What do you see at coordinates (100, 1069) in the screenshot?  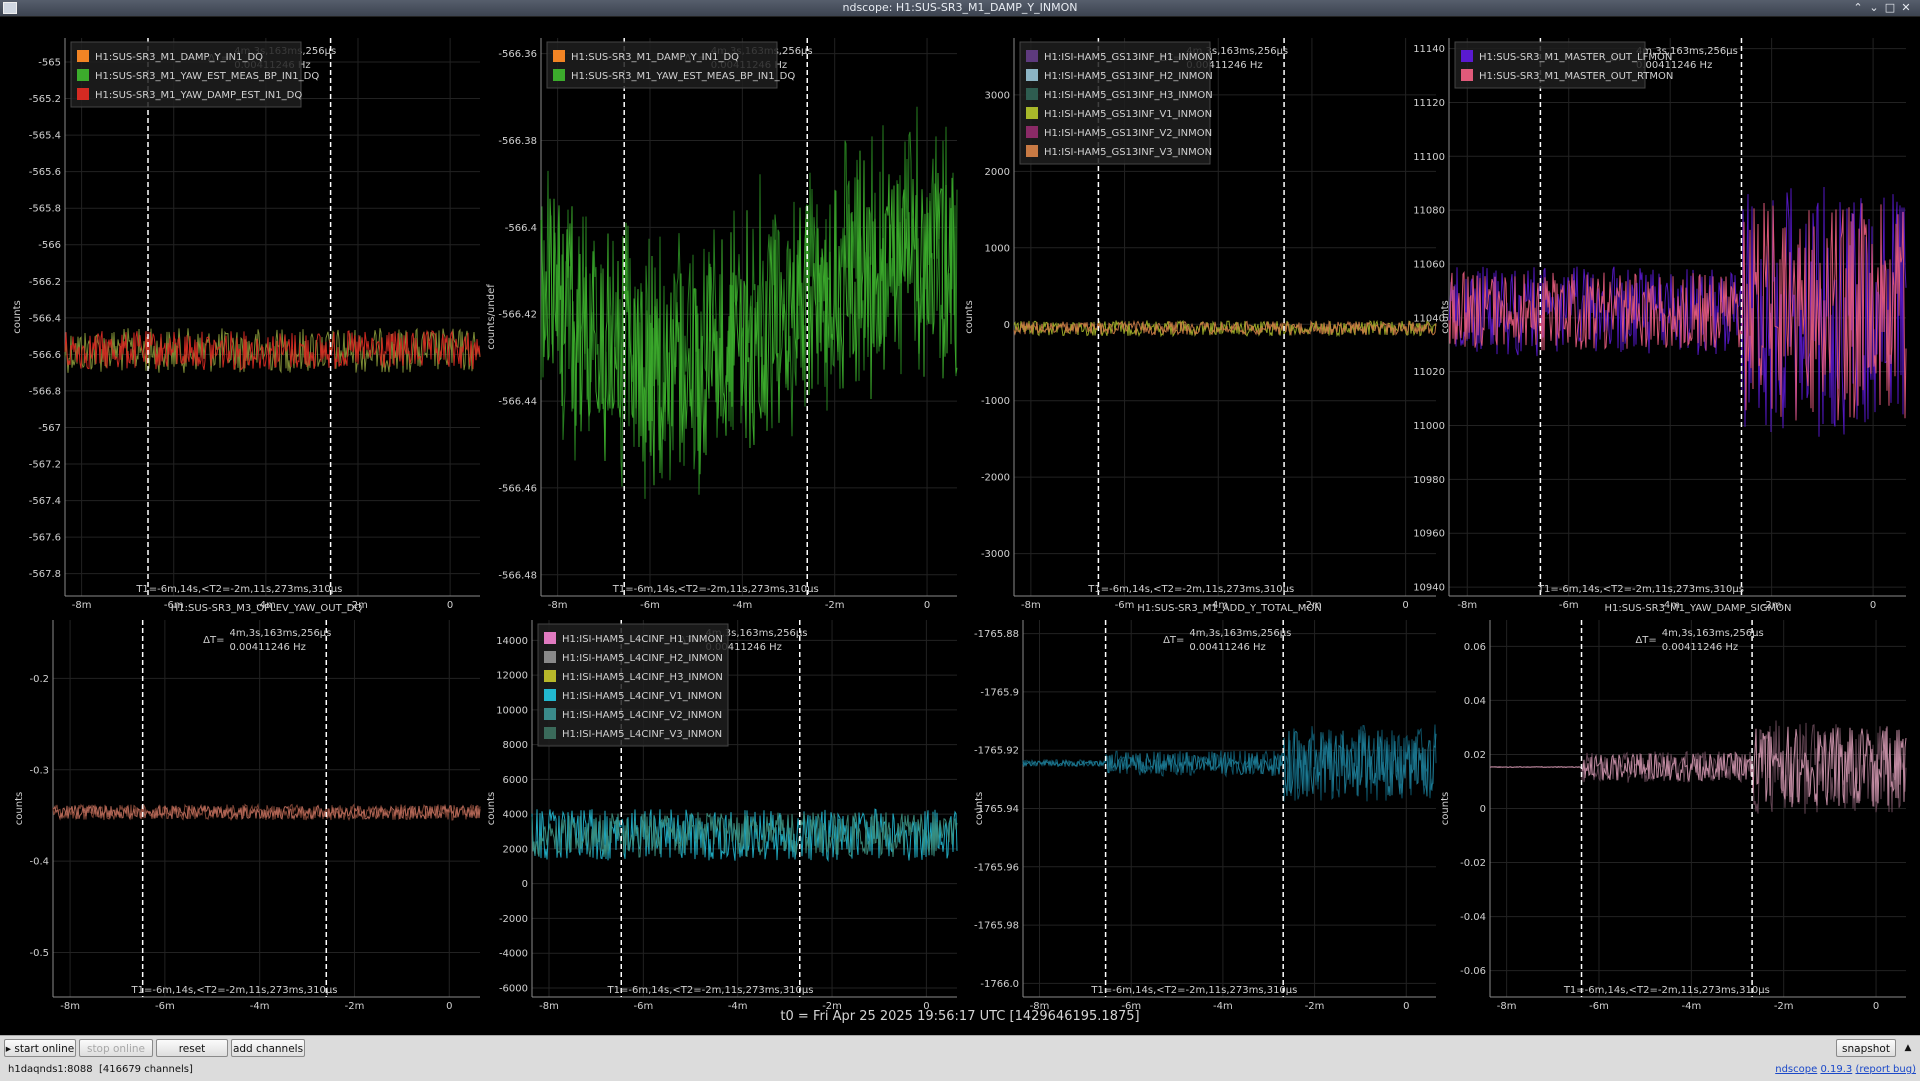 I see `status-server: h1daqnds1:8088 [416679 channels]` at bounding box center [100, 1069].